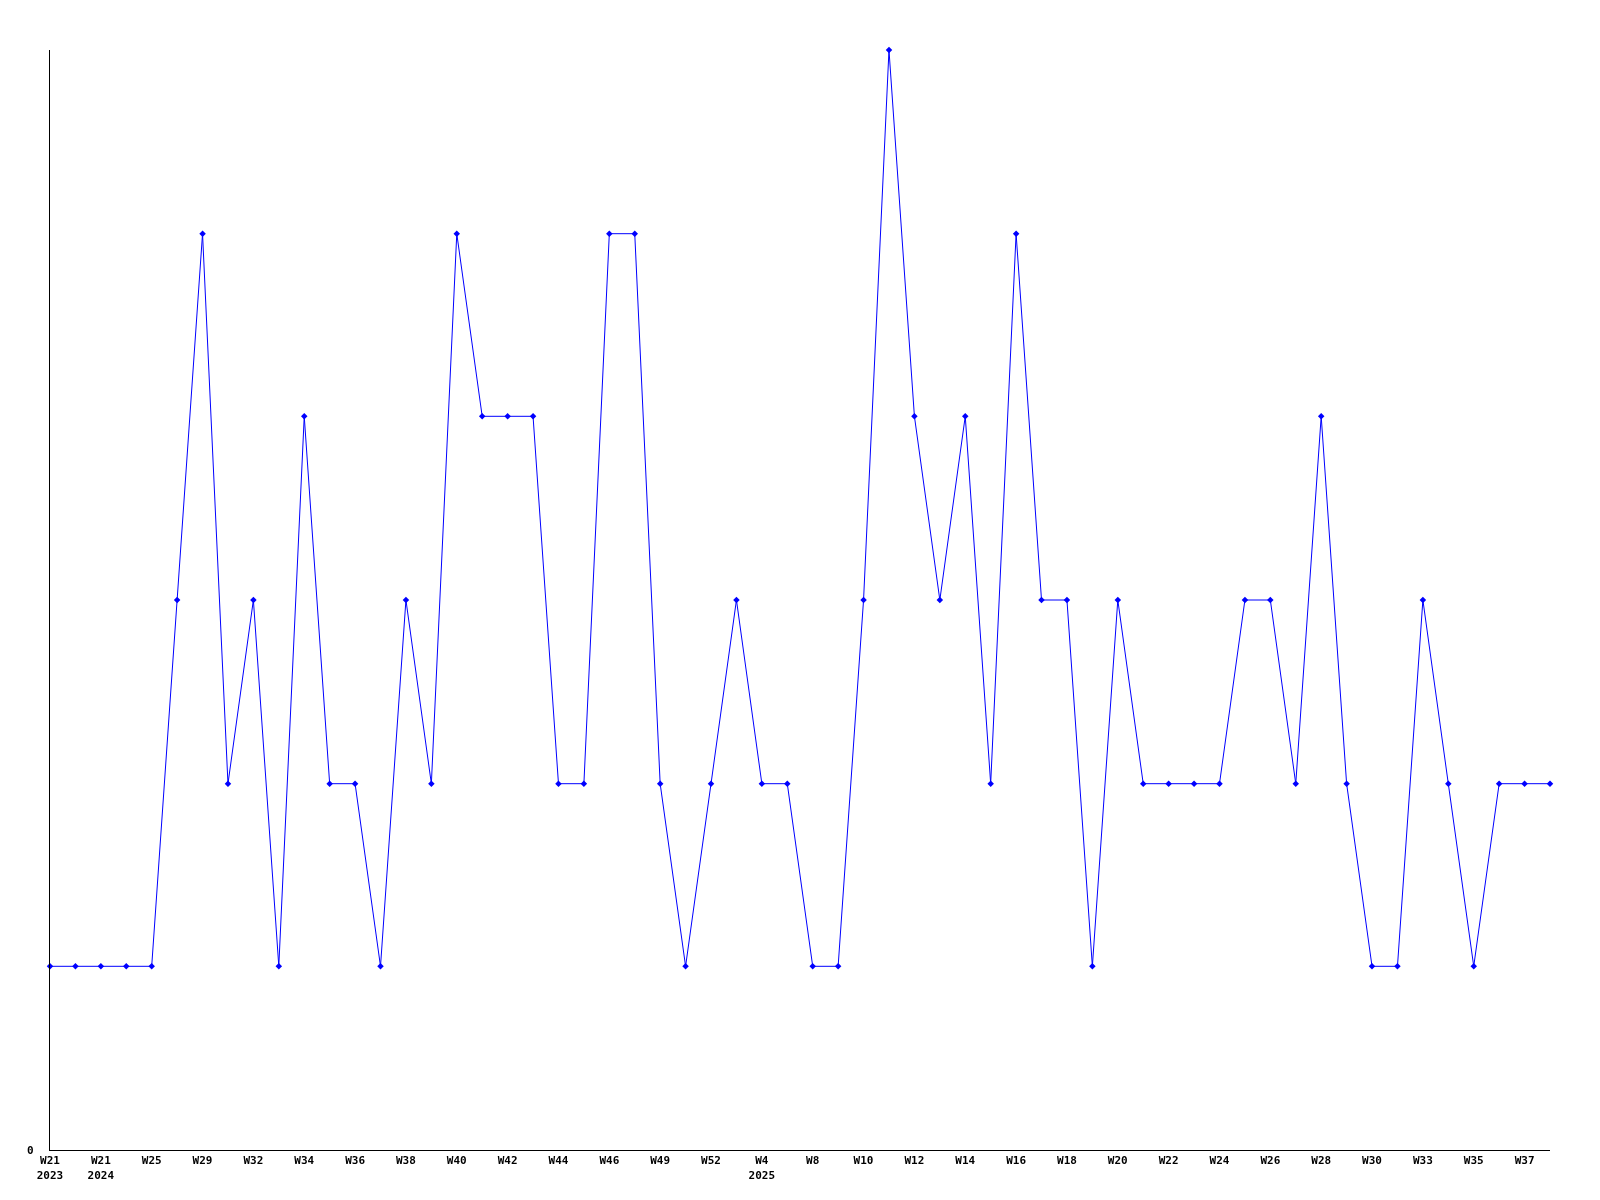 The height and width of the screenshot is (1200, 1600). What do you see at coordinates (1372, 1161) in the screenshot?
I see `x-tick-label: W30` at bounding box center [1372, 1161].